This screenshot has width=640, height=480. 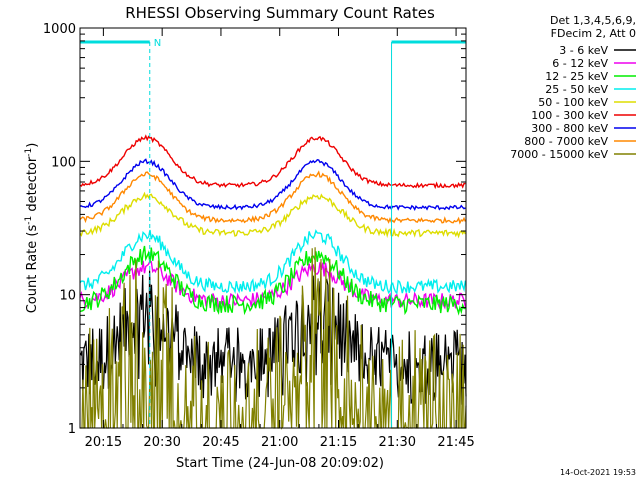 What do you see at coordinates (583, 50) in the screenshot?
I see `legend-label: 3 - 6 keV` at bounding box center [583, 50].